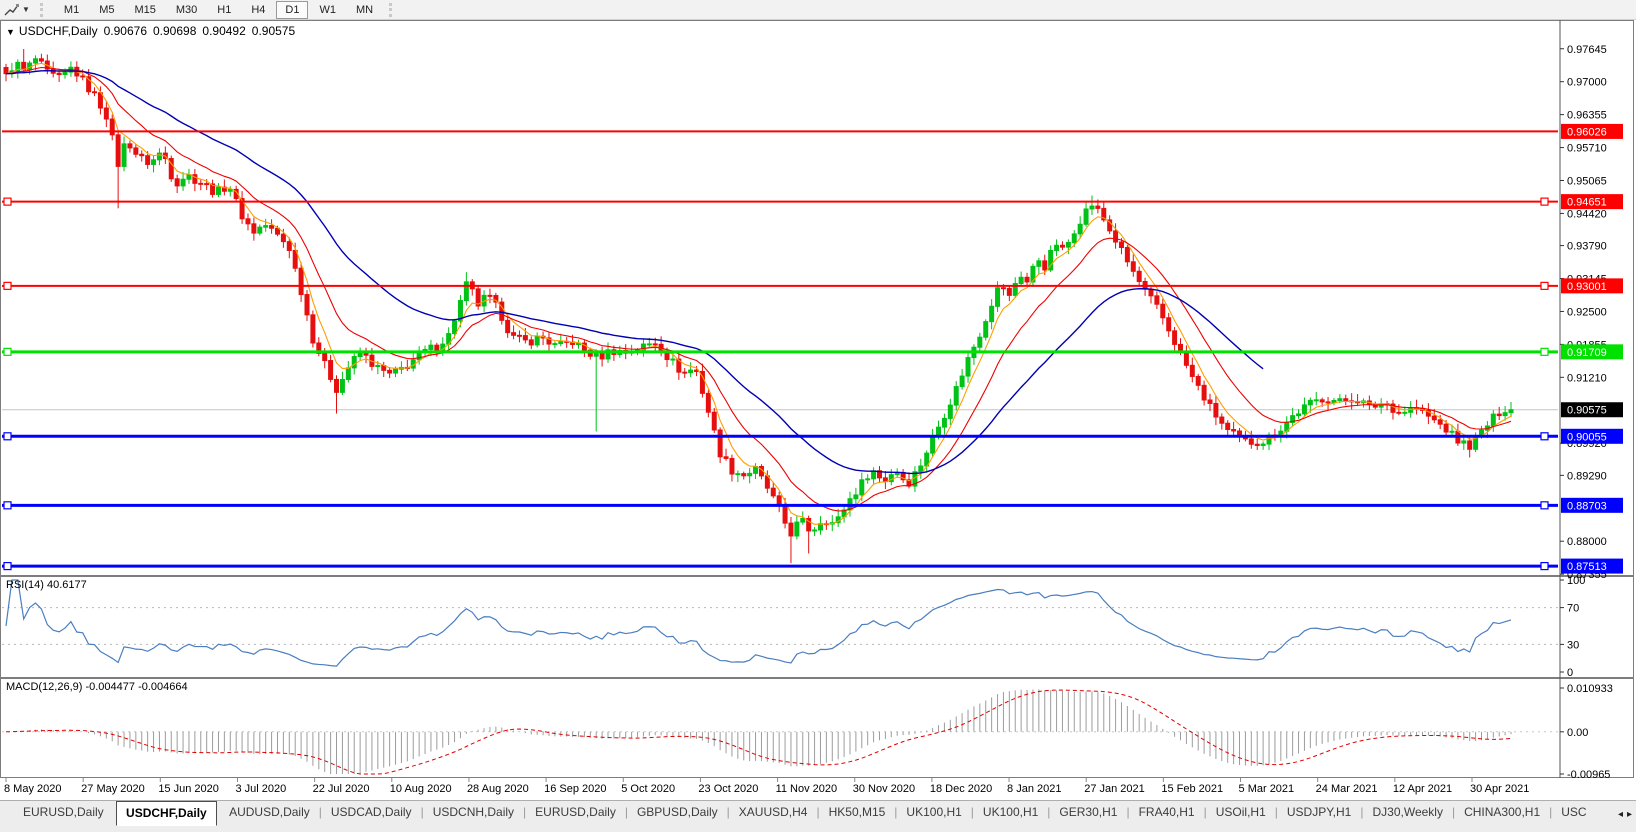 This screenshot has height=832, width=1636. What do you see at coordinates (175, 31) in the screenshot?
I see `ohlc-high: 0.90698` at bounding box center [175, 31].